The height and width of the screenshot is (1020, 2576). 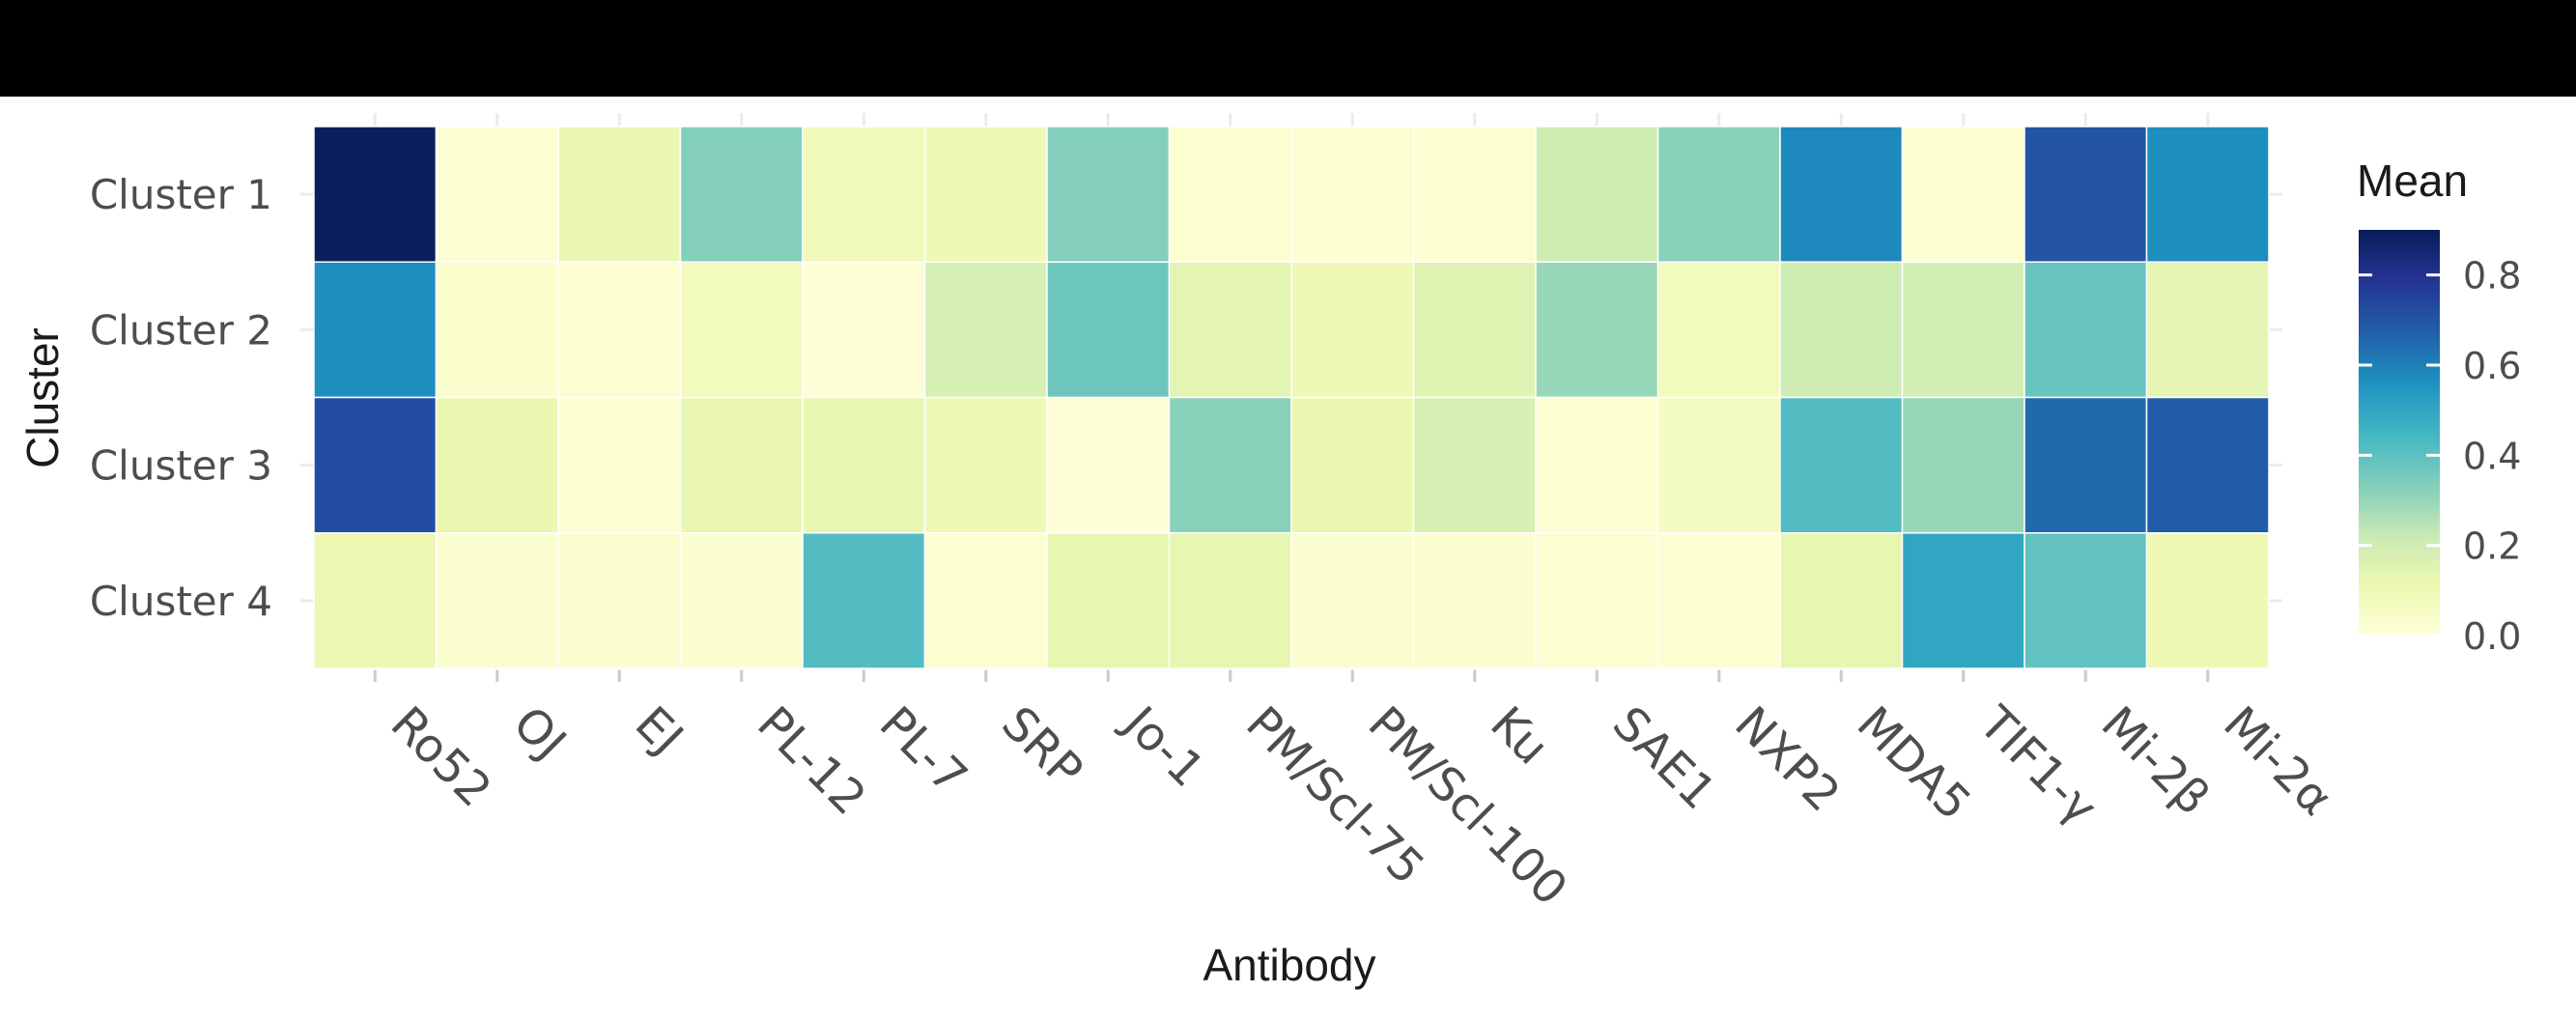 I want to click on x-tick-label: OJ, so click(x=539, y=733).